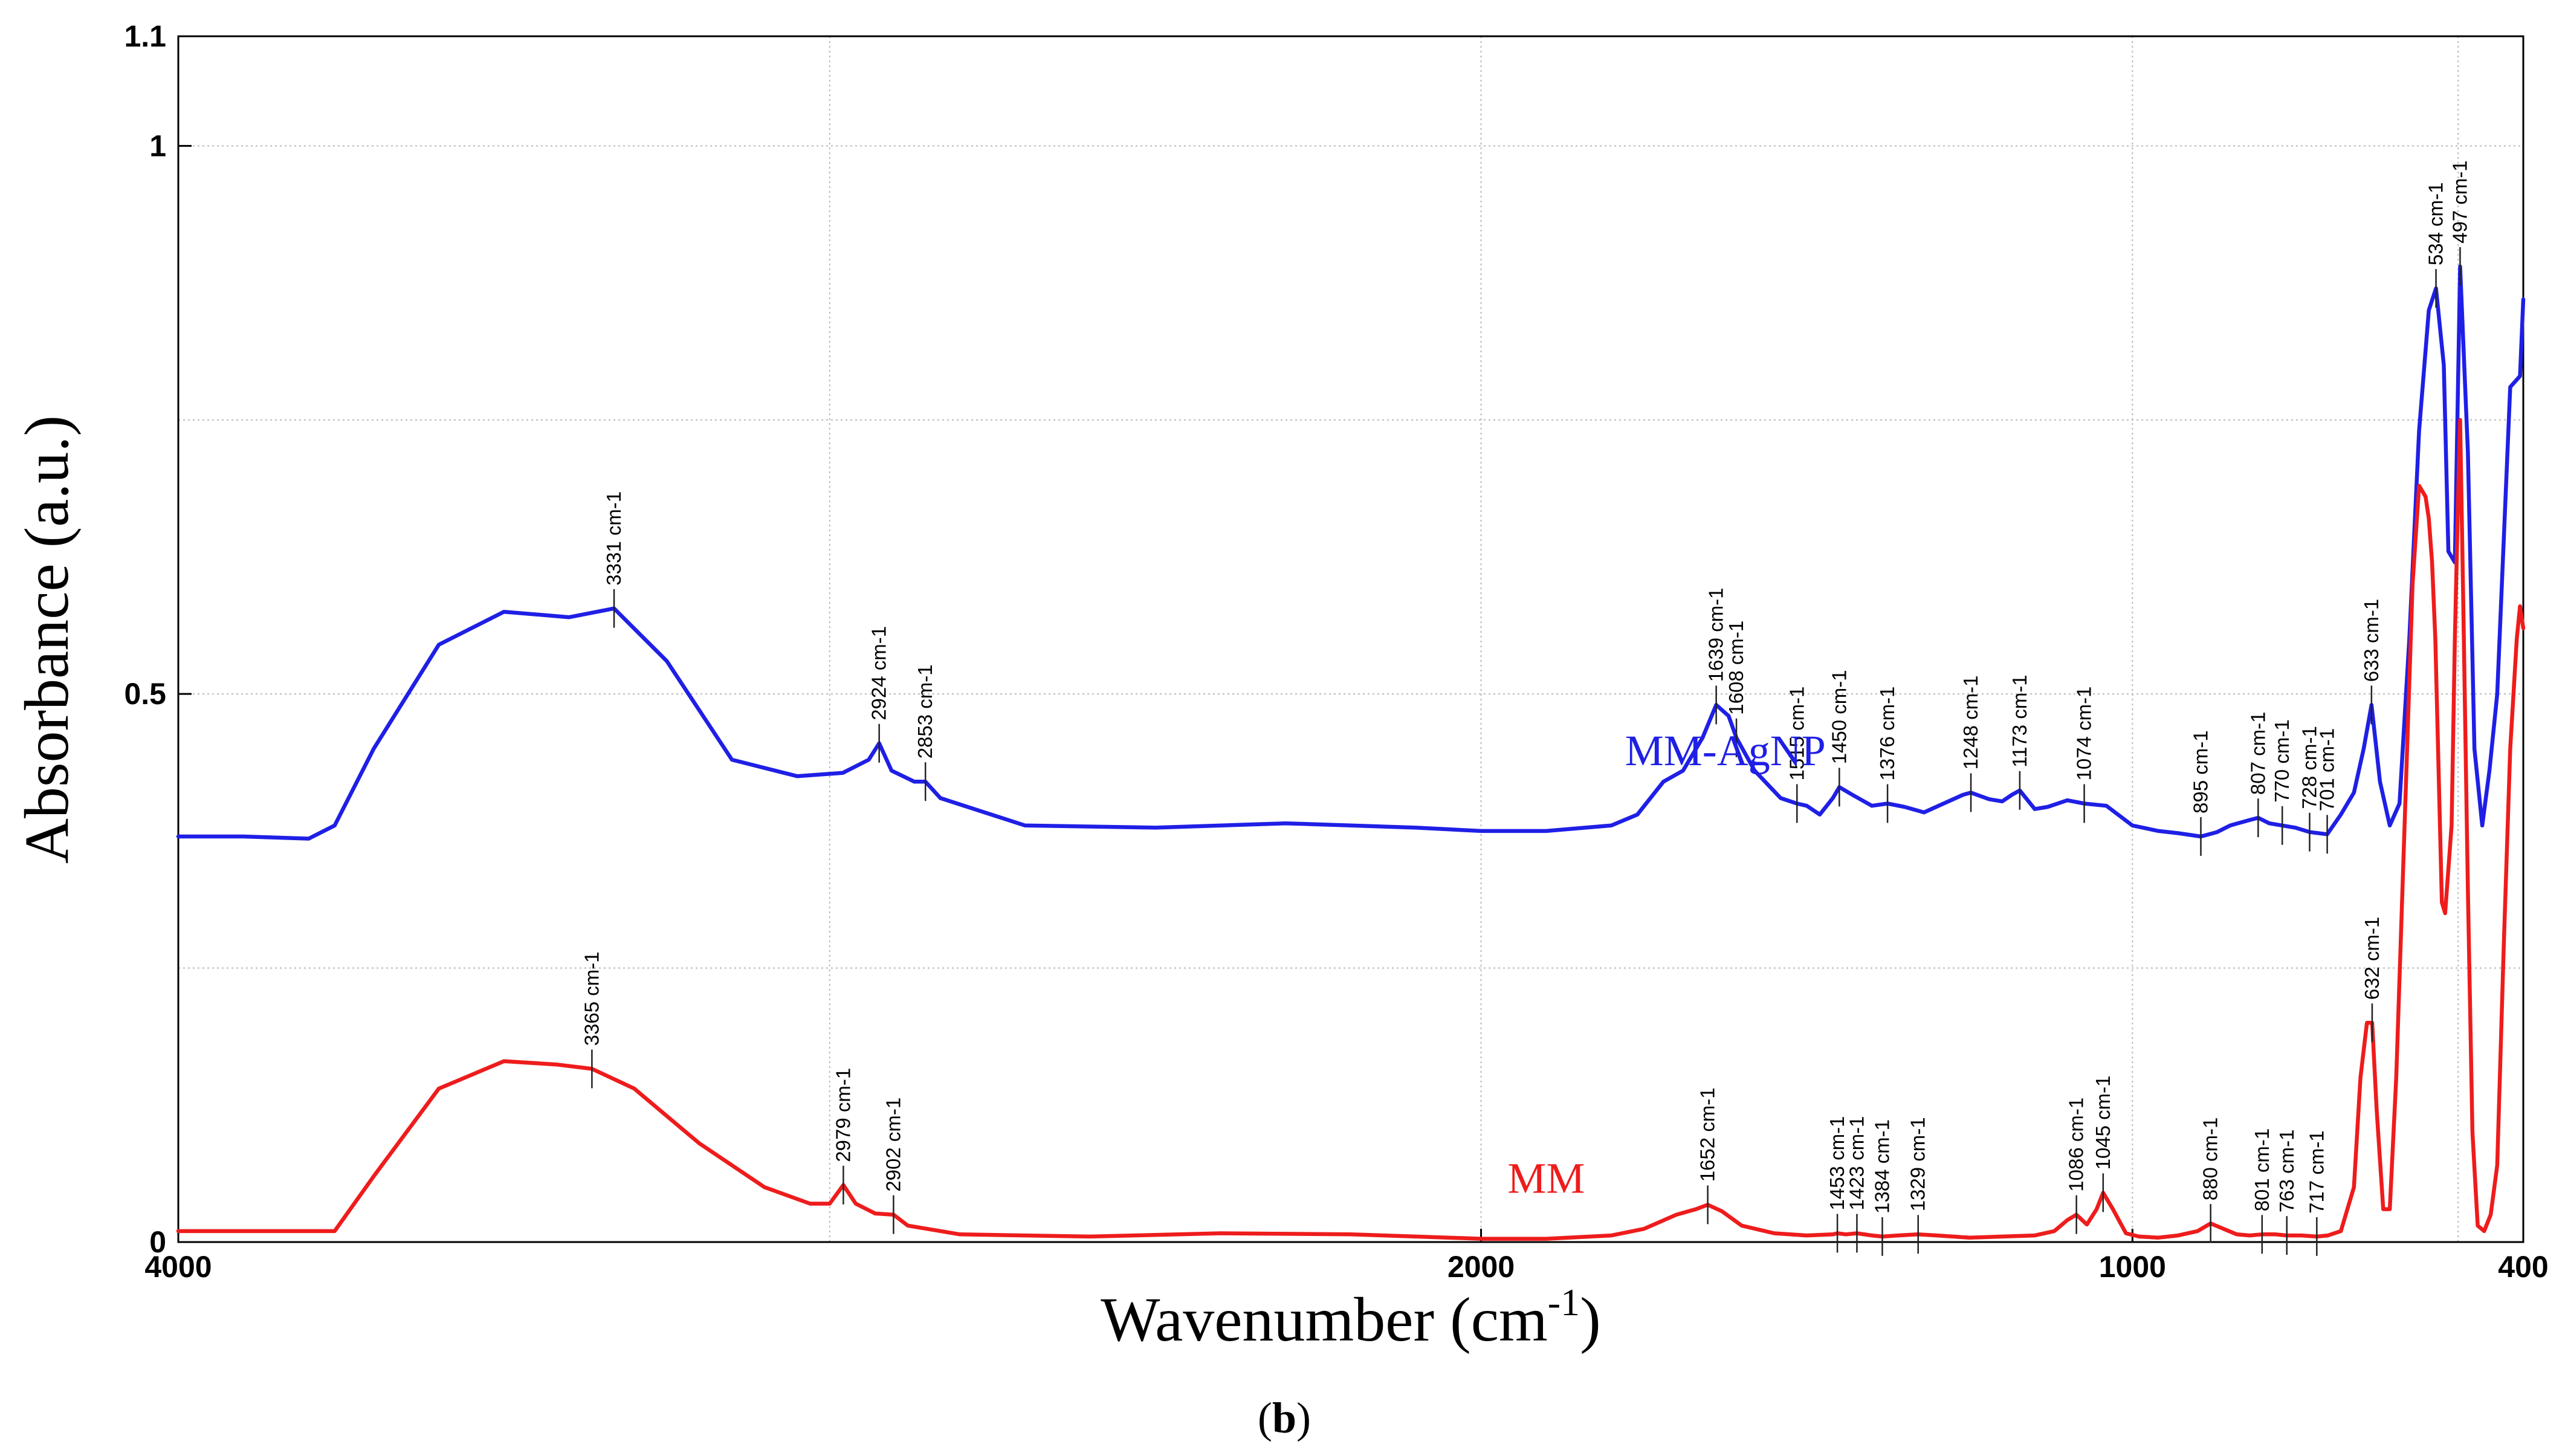  Describe the element at coordinates (2262, 1170) in the screenshot. I see `peak-label: 801 cm-1` at that location.